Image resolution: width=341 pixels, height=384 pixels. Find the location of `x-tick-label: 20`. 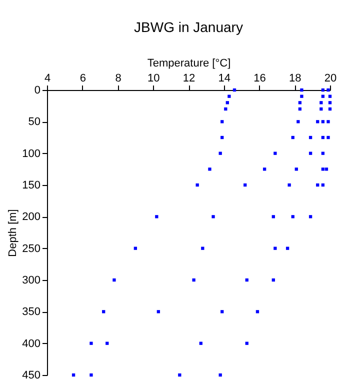

x-tick-label: 20 is located at coordinates (330, 78).